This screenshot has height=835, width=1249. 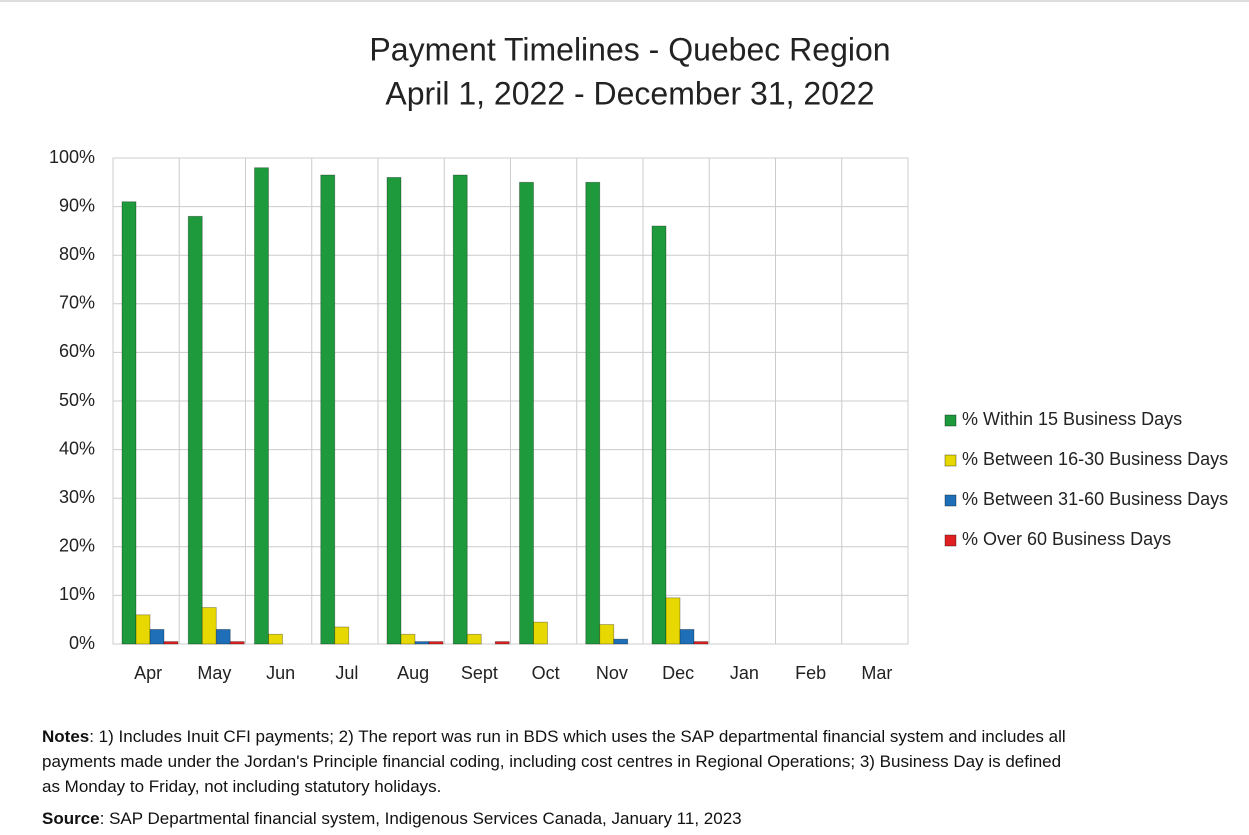 I want to click on x-tick-label: Jun, so click(x=280, y=673).